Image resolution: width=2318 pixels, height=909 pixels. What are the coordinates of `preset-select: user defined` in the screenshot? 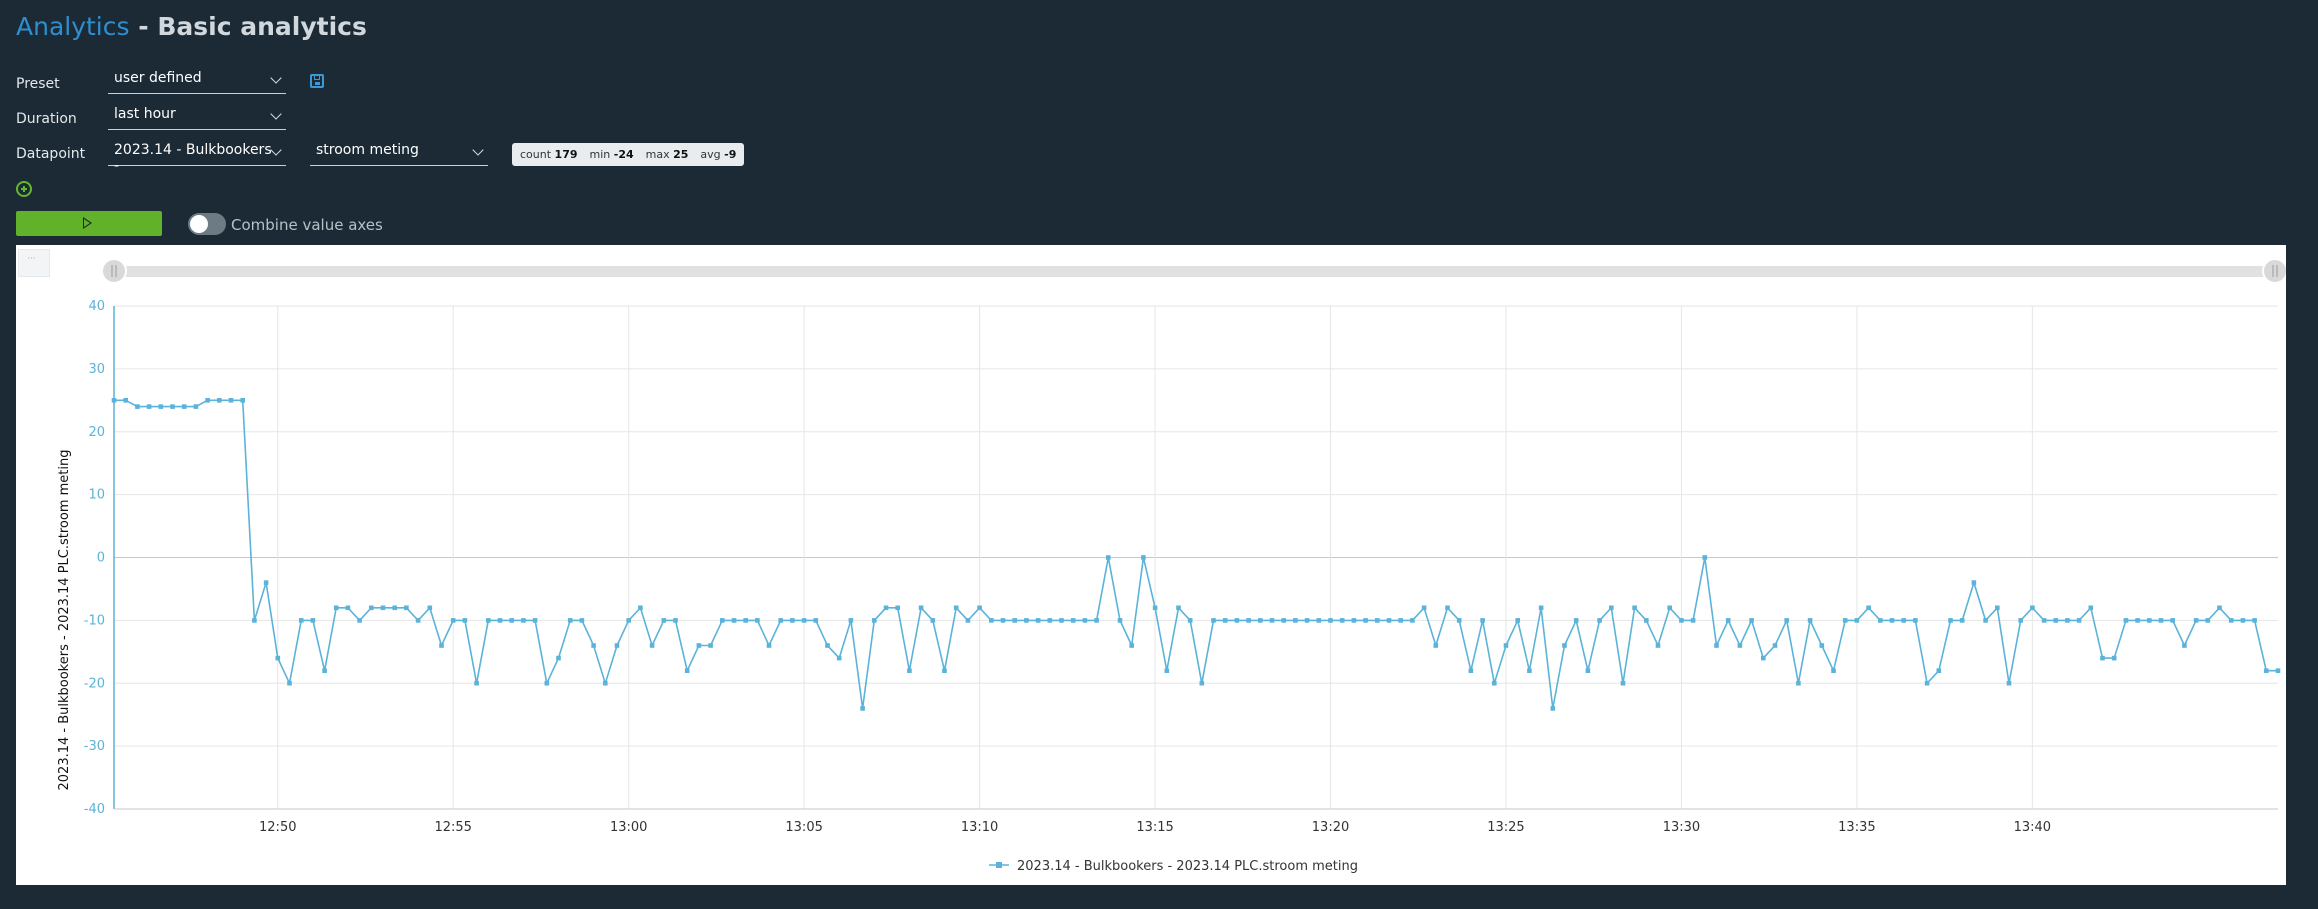 It's located at (197, 81).